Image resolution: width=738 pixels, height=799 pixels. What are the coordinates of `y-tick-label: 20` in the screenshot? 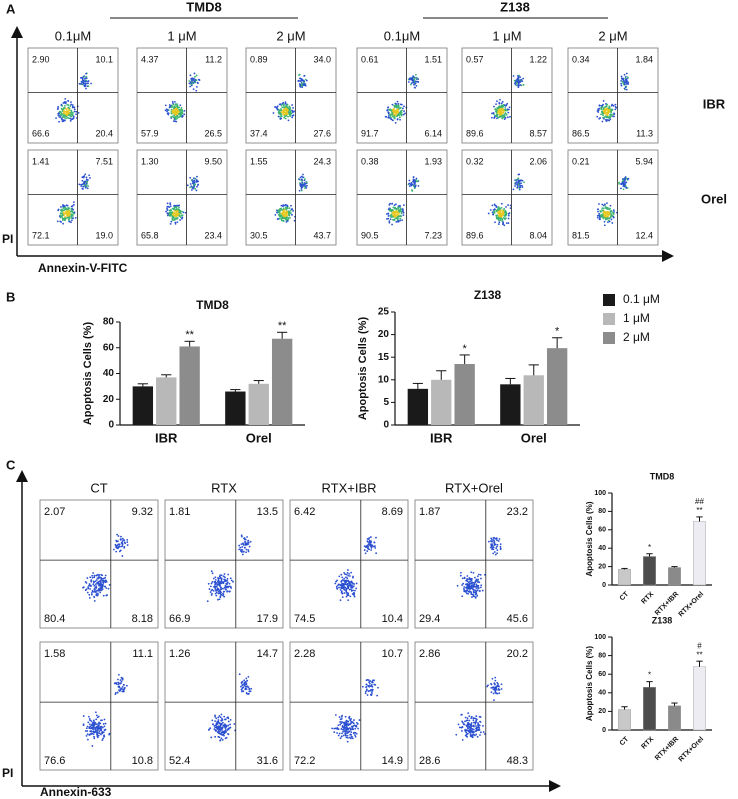 It's located at (602, 566).